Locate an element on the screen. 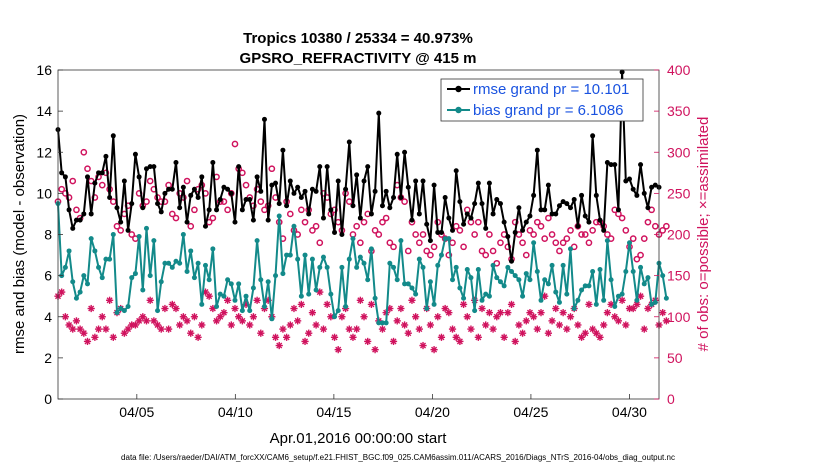  legend-bias-marker is located at coordinates (458, 110).